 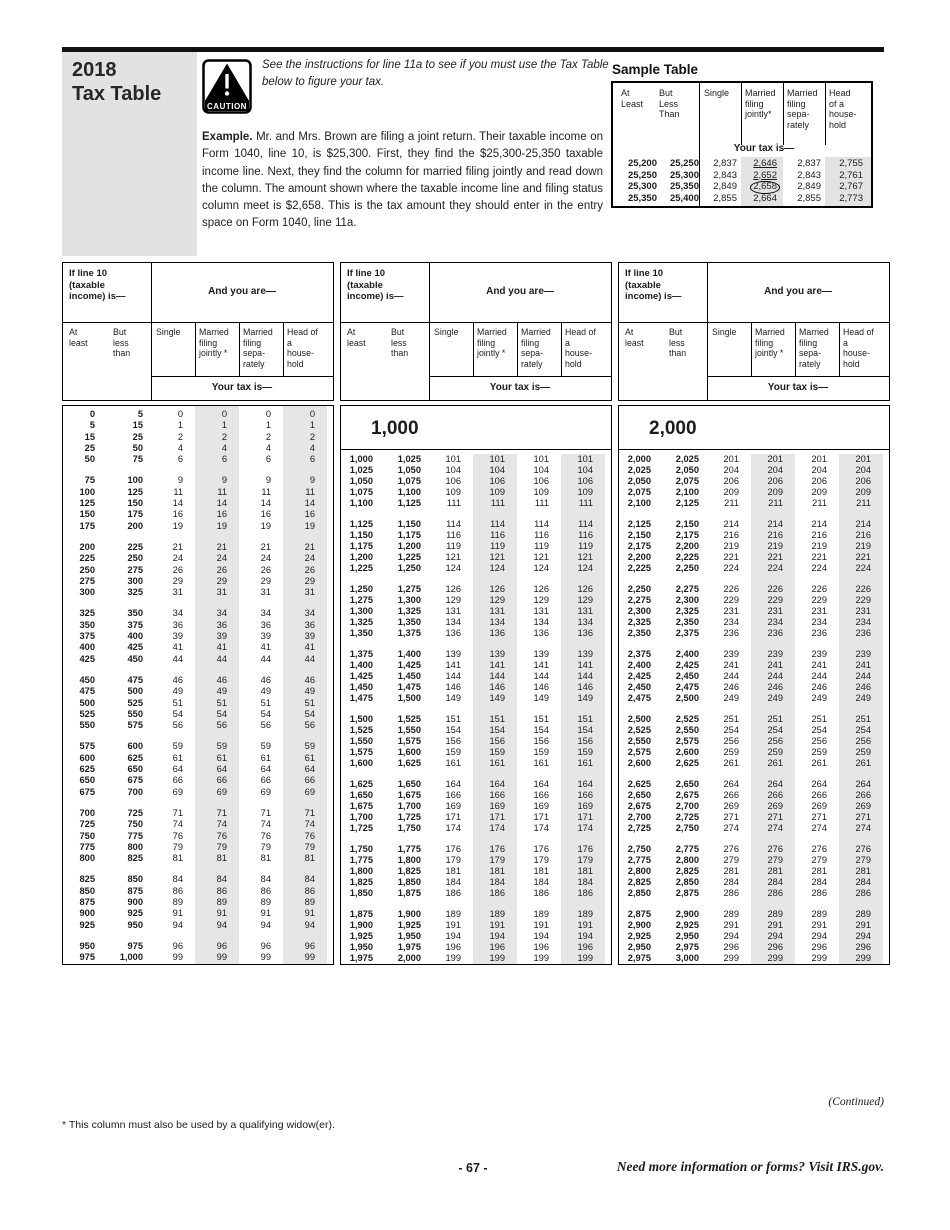 What do you see at coordinates (851, 163) in the screenshot?
I see `cell: 2,755` at bounding box center [851, 163].